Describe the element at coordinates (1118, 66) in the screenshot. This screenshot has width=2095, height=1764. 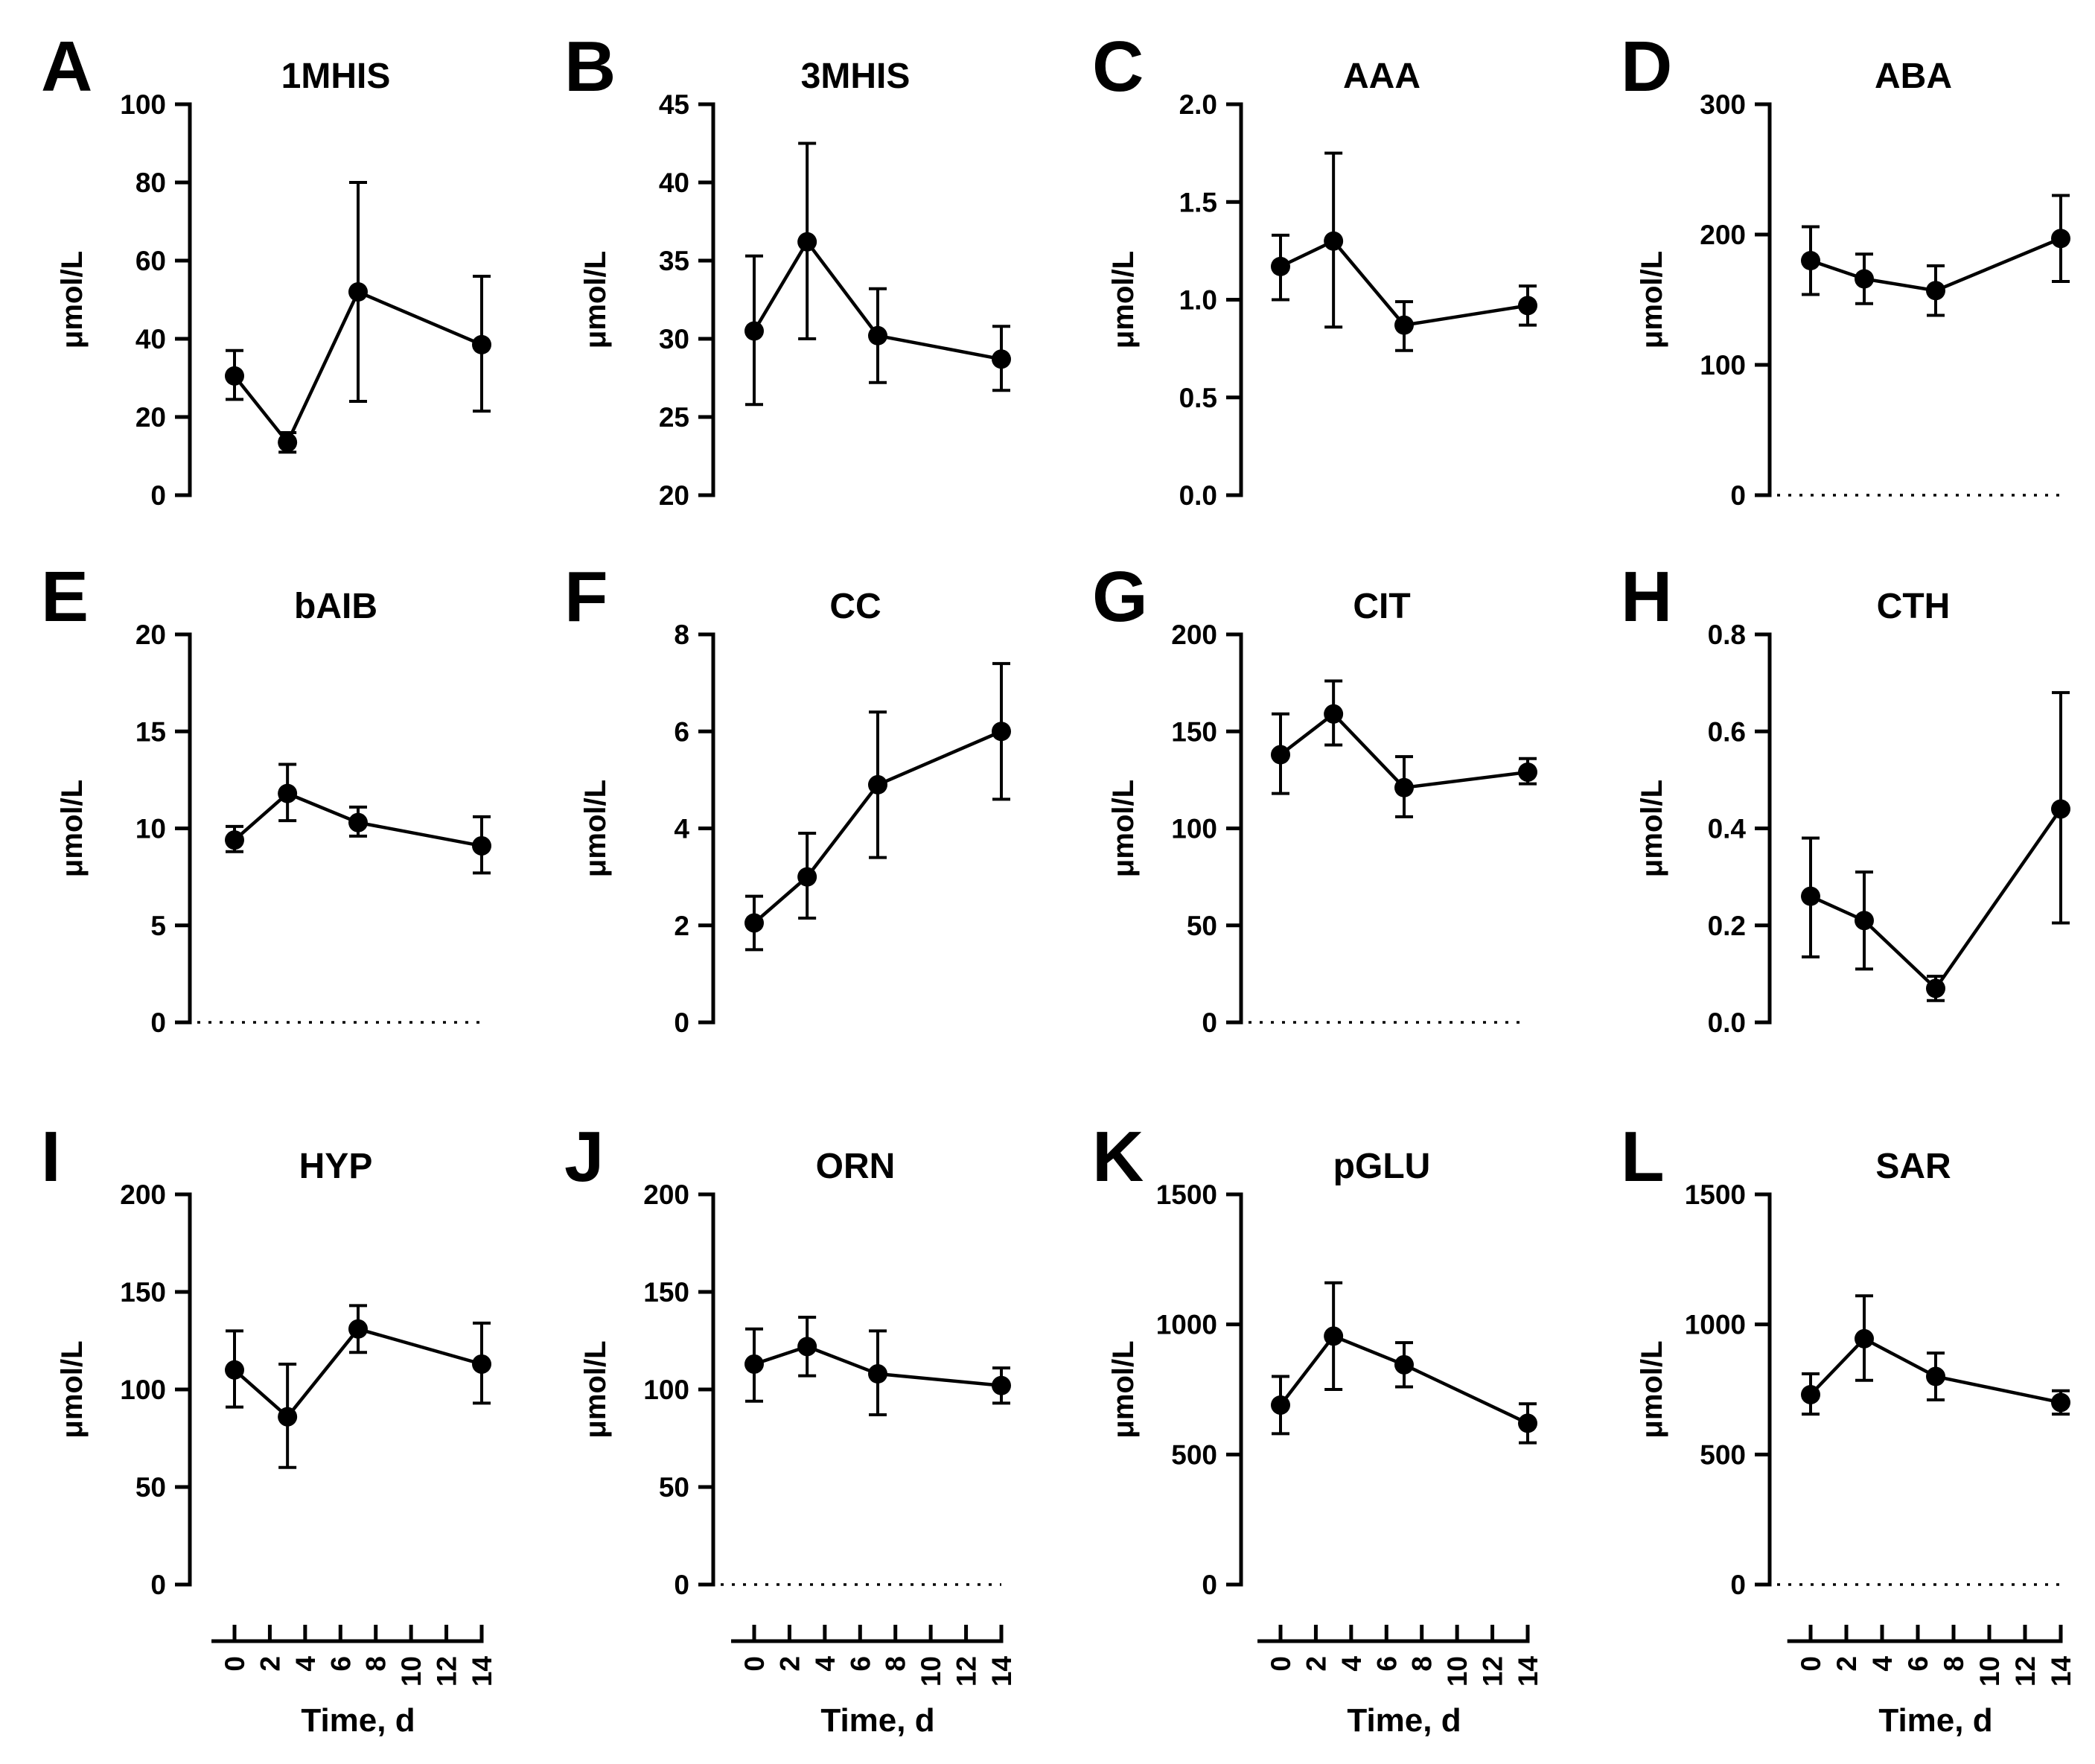
I see `panel-letter: C` at that location.